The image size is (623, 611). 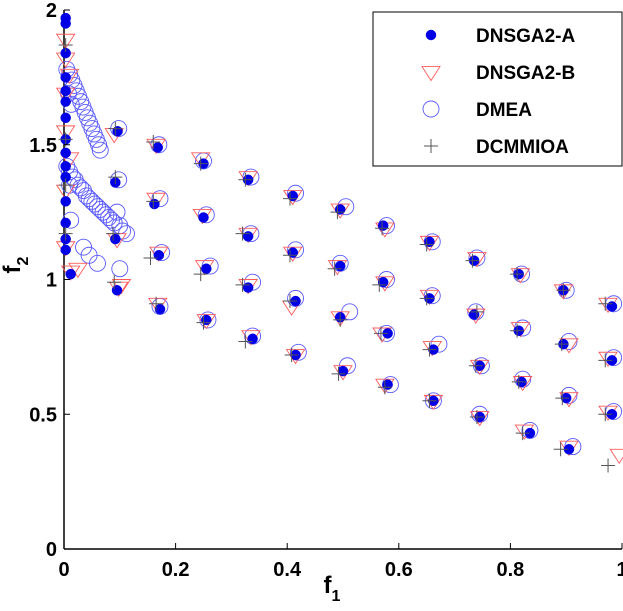 I want to click on legend-marker-dcmmioa, so click(x=431, y=146).